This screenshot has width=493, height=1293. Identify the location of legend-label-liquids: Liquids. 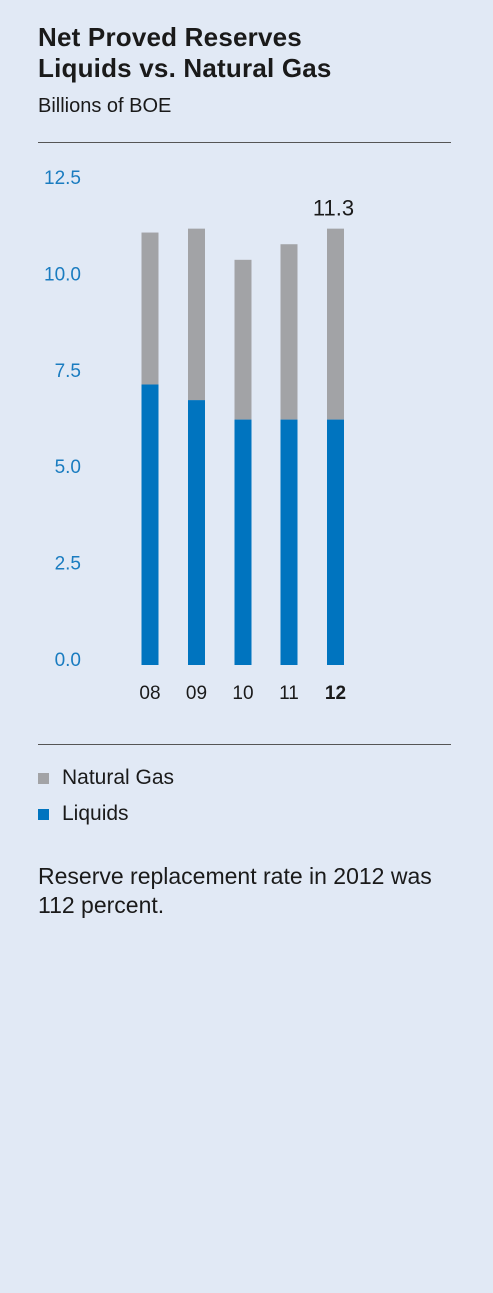
(95, 813).